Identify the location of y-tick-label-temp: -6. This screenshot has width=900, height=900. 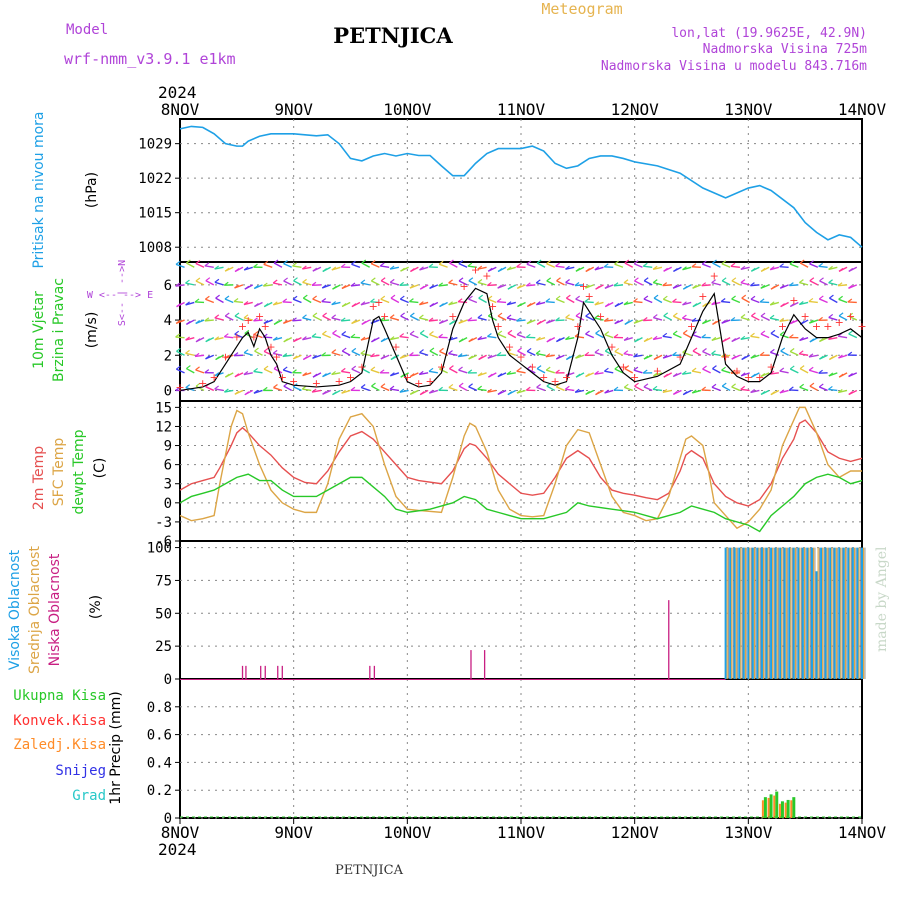
(163, 542).